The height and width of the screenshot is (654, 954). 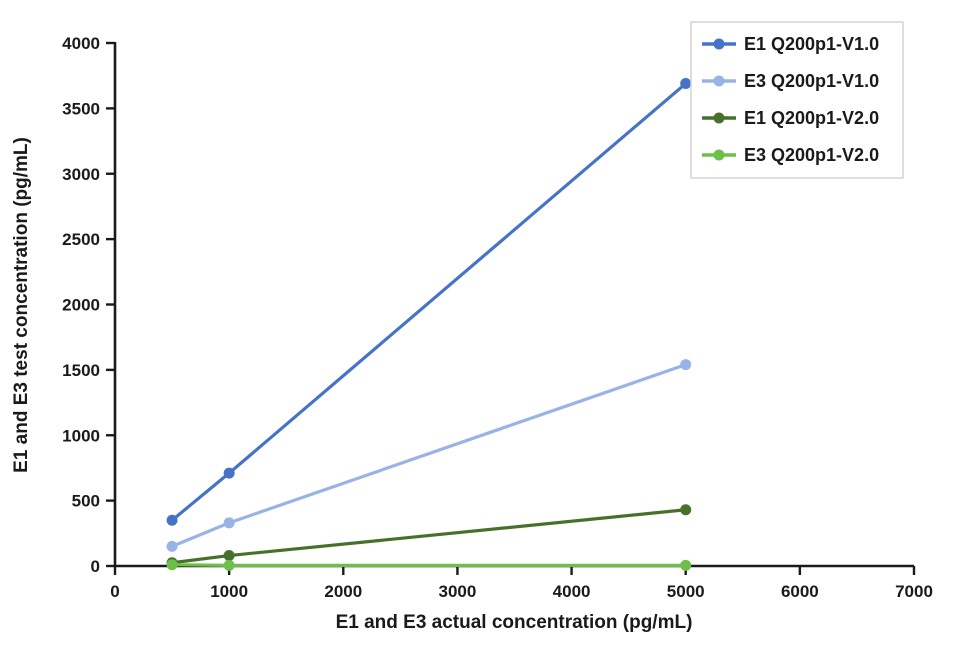 What do you see at coordinates (514, 622) in the screenshot?
I see `x-axis-title: E1 and E3 actual concentration (pg/mL)` at bounding box center [514, 622].